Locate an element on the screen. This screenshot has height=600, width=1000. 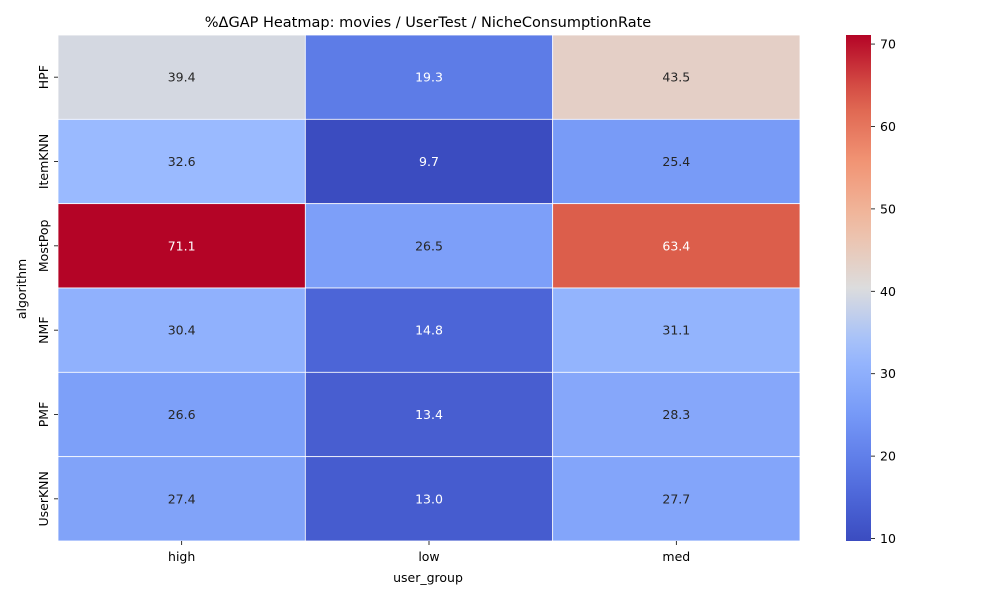
colorbar-gradient is located at coordinates (858, 288).